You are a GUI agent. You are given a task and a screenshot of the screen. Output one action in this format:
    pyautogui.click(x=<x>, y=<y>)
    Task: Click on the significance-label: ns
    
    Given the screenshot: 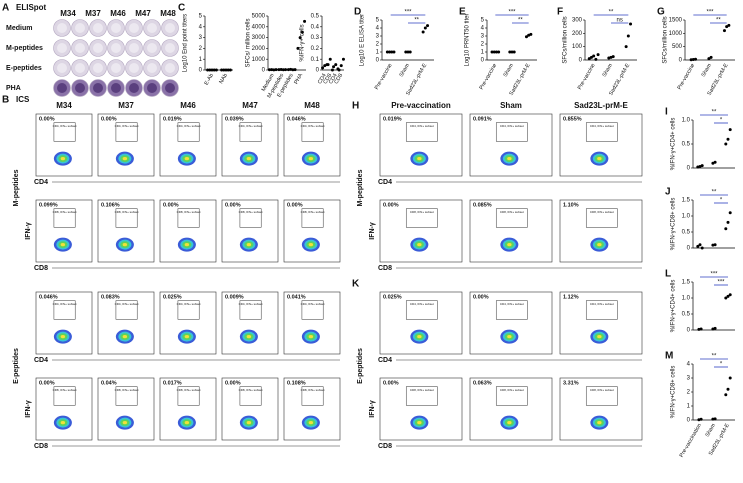 What is the action you would take?
    pyautogui.click(x=619, y=21)
    